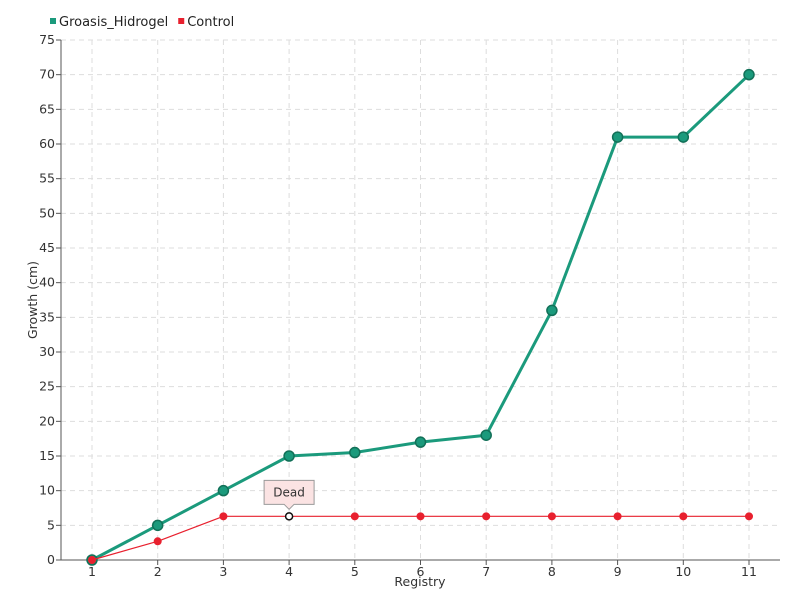 The image size is (800, 600). I want to click on highlighted-point, so click(289, 516).